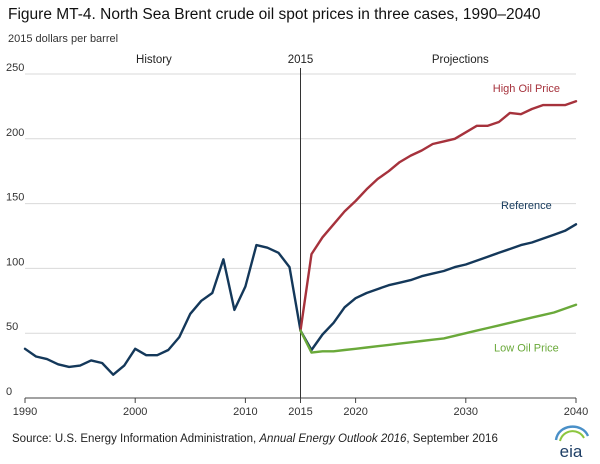  I want to click on x-tick-label: 1990, so click(25, 412).